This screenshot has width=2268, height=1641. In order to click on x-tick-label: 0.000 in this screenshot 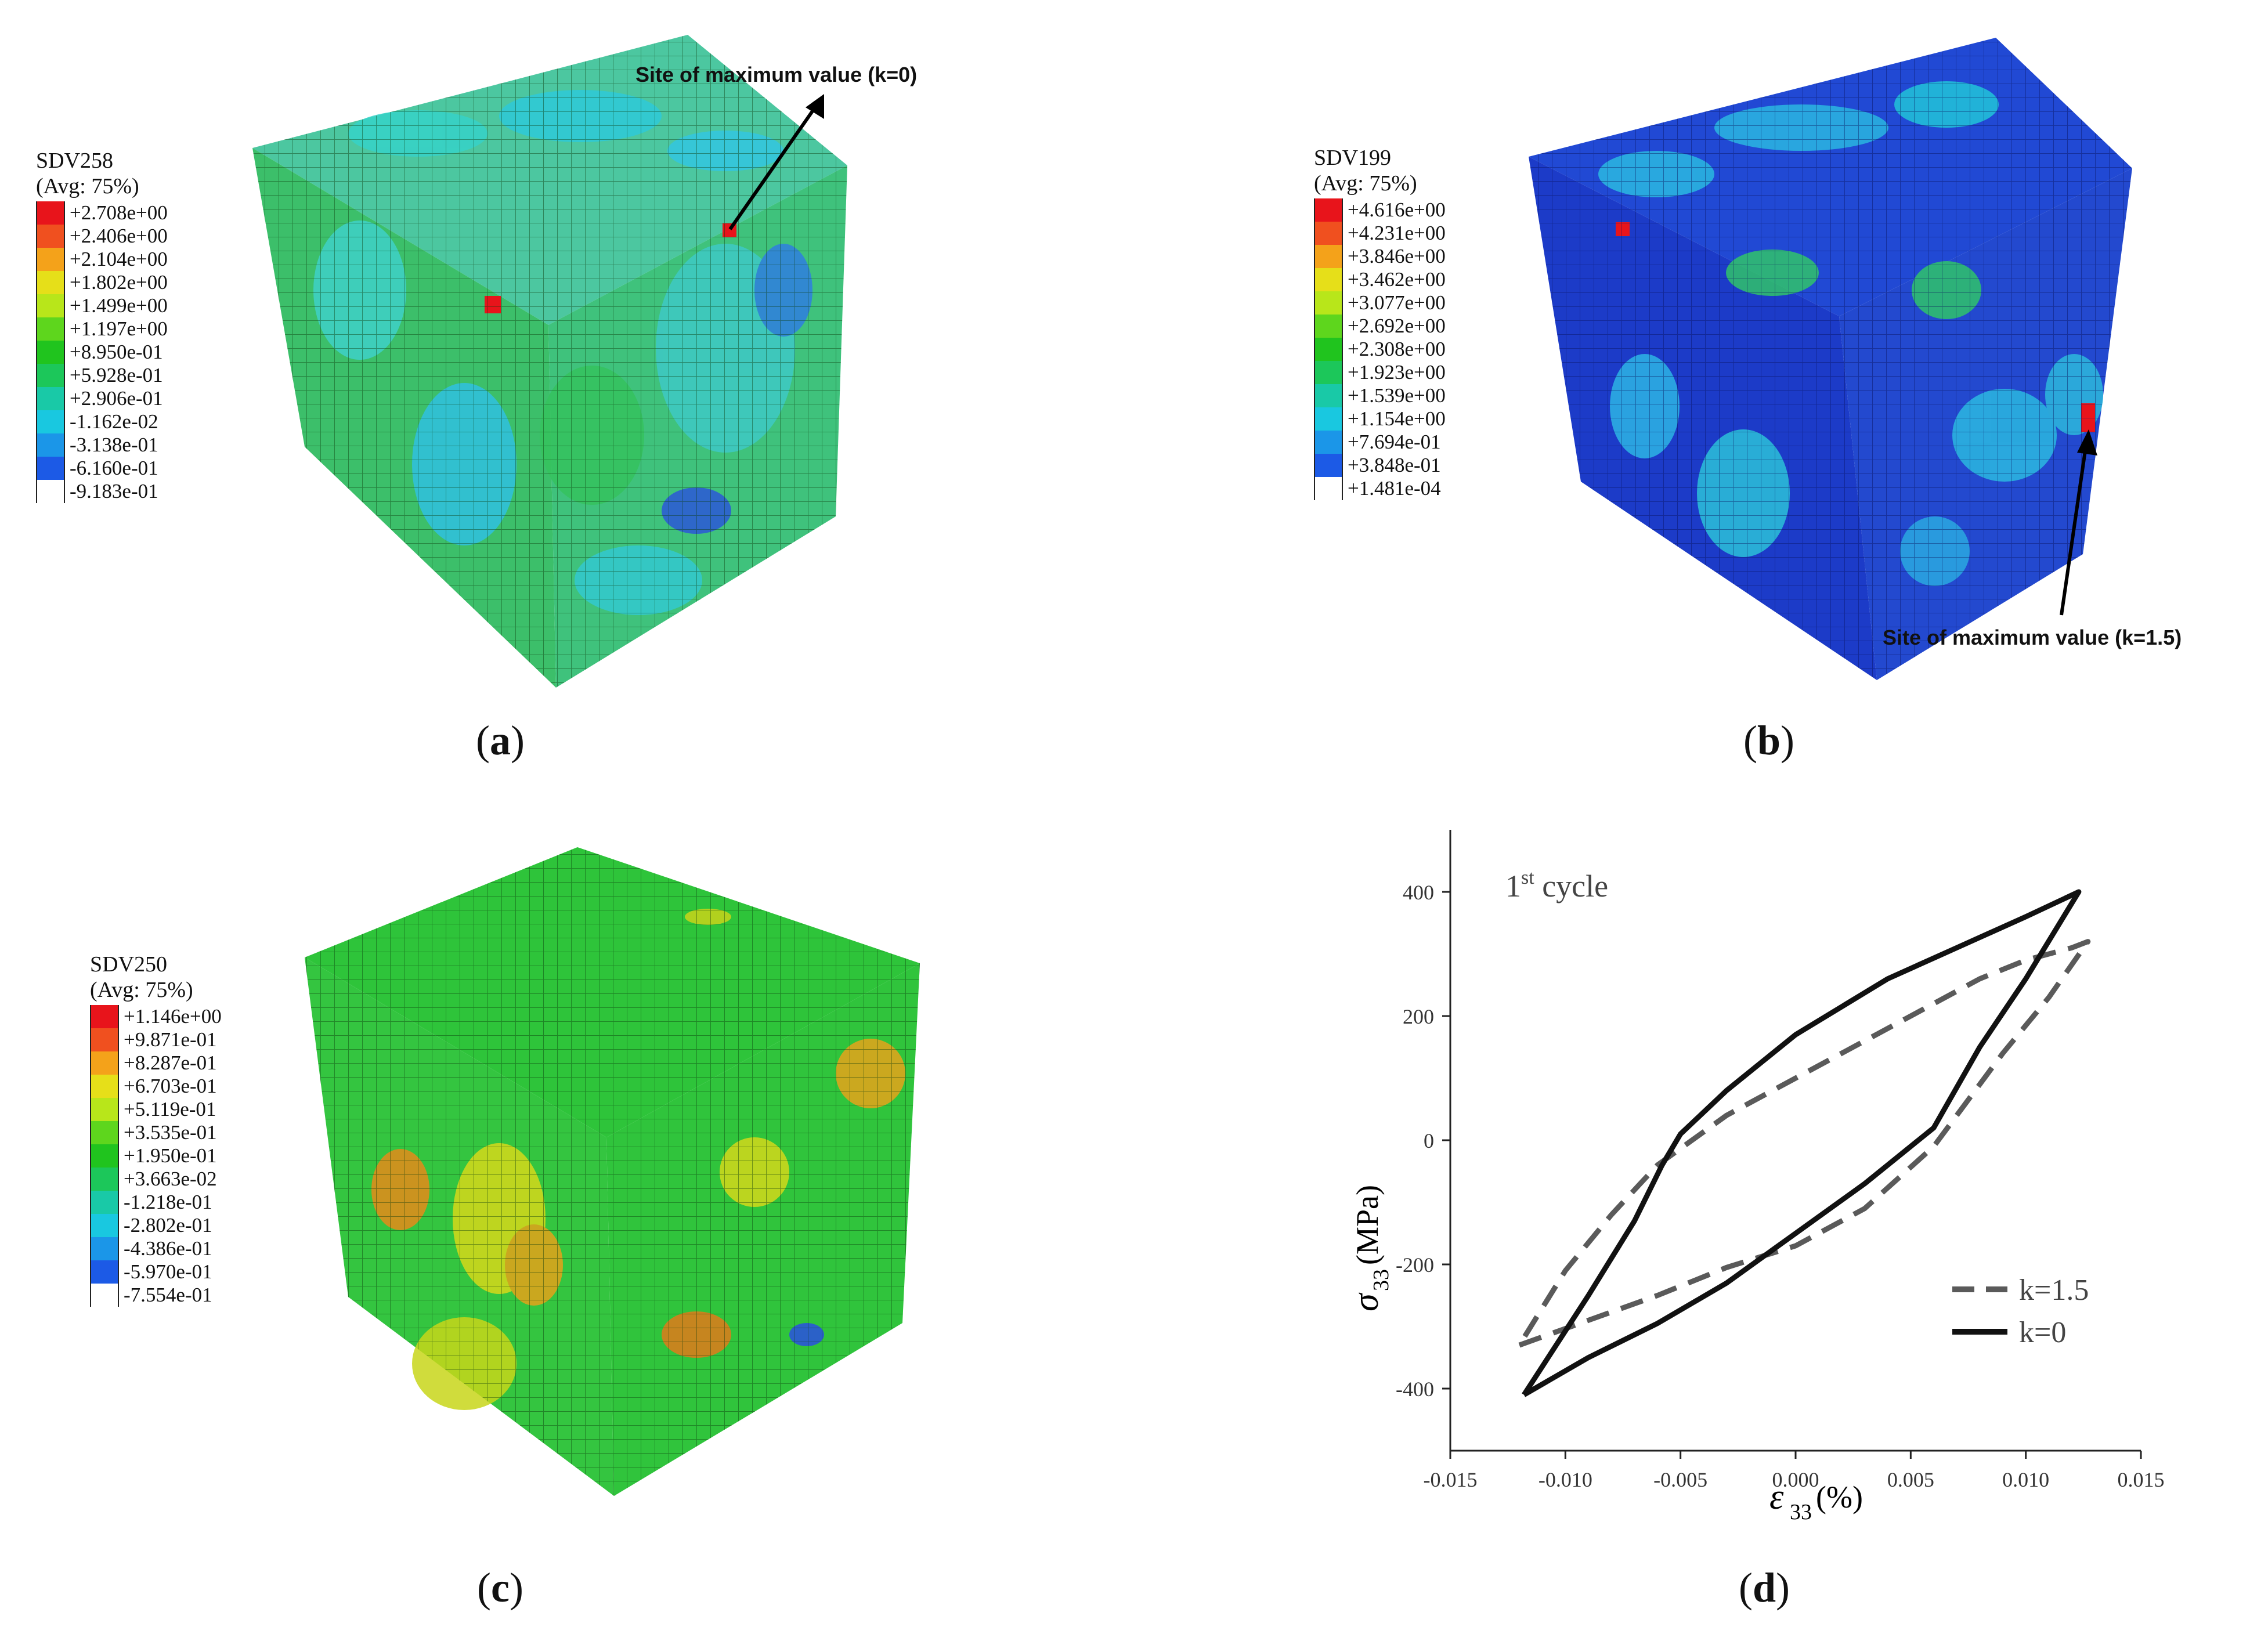, I will do `click(1795, 1479)`.